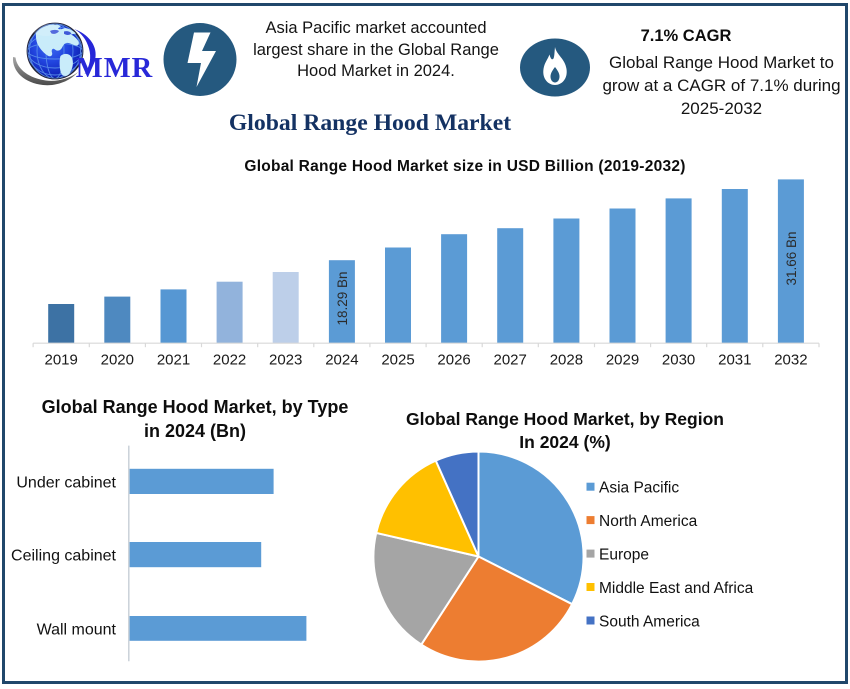 This screenshot has height=689, width=850. I want to click on svg-text: 2031, so click(734, 360).